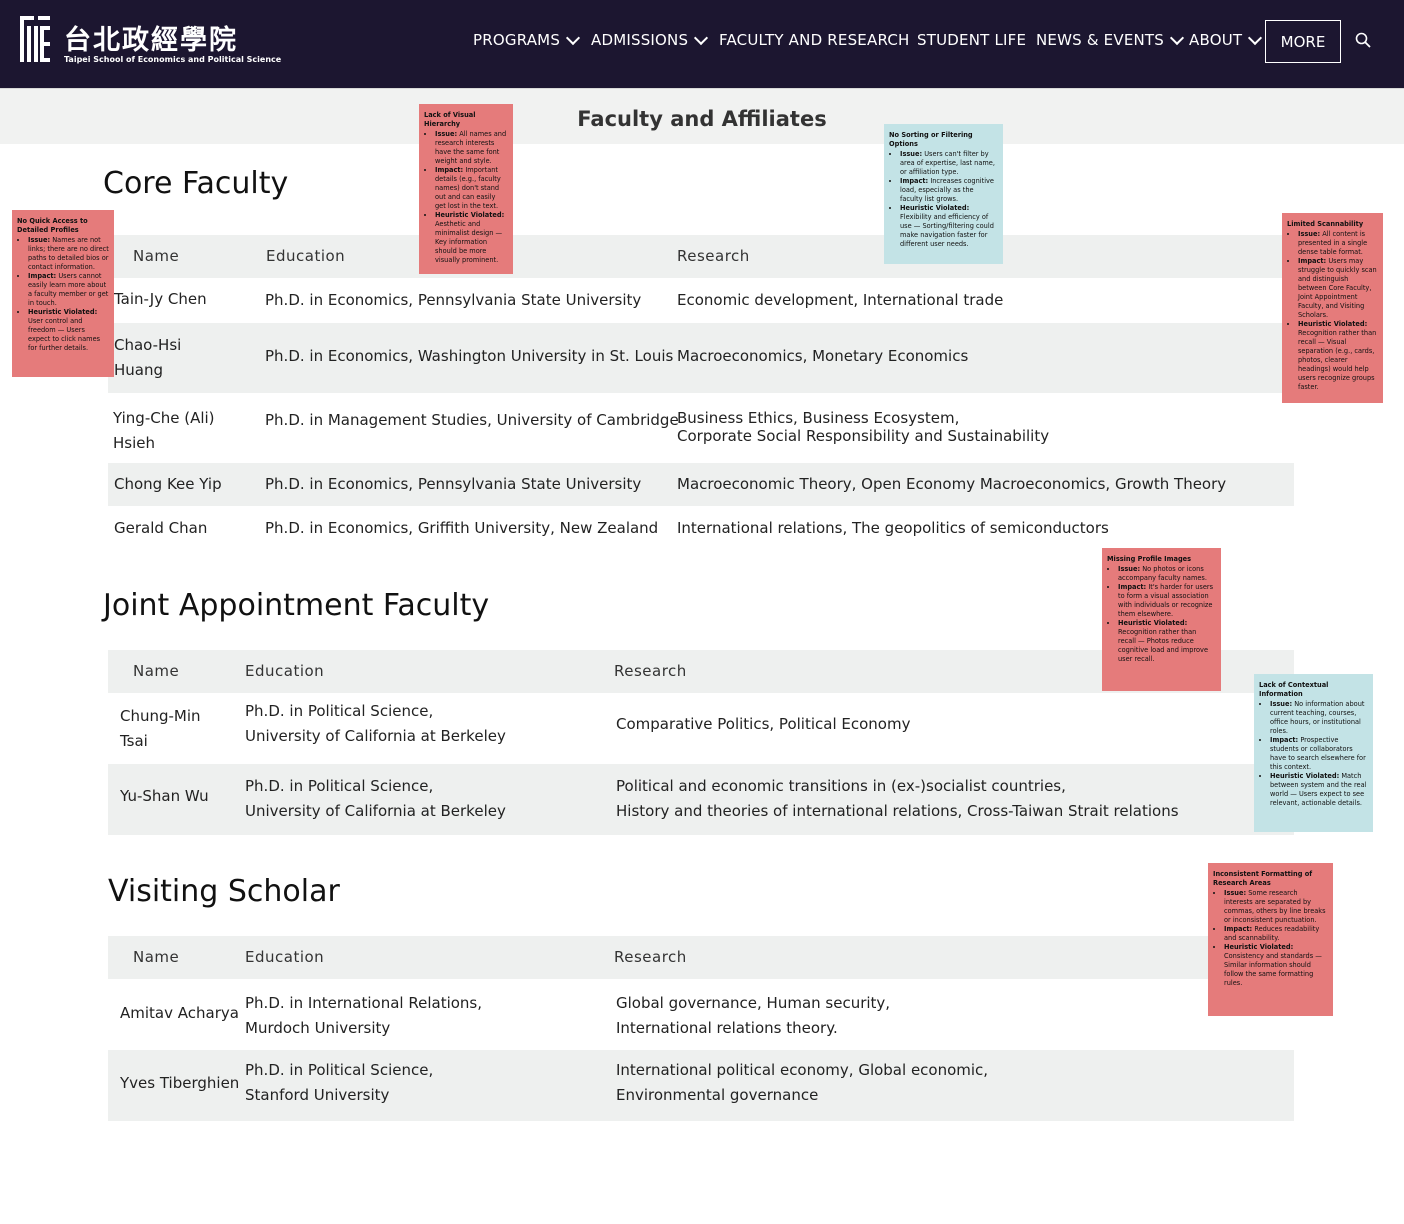  I want to click on nav-student-life-label: STUDENT LIFE, so click(972, 40).